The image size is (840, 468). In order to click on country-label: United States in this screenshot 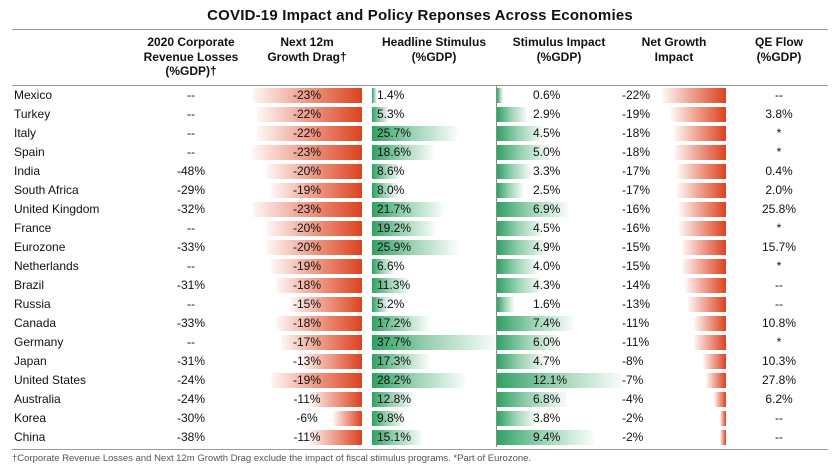, I will do `click(50, 380)`.